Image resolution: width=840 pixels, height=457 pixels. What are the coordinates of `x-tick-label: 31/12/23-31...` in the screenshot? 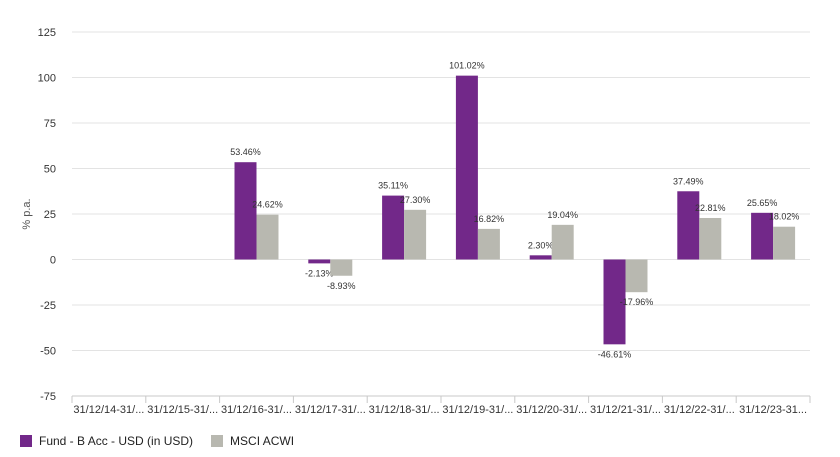 It's located at (773, 410).